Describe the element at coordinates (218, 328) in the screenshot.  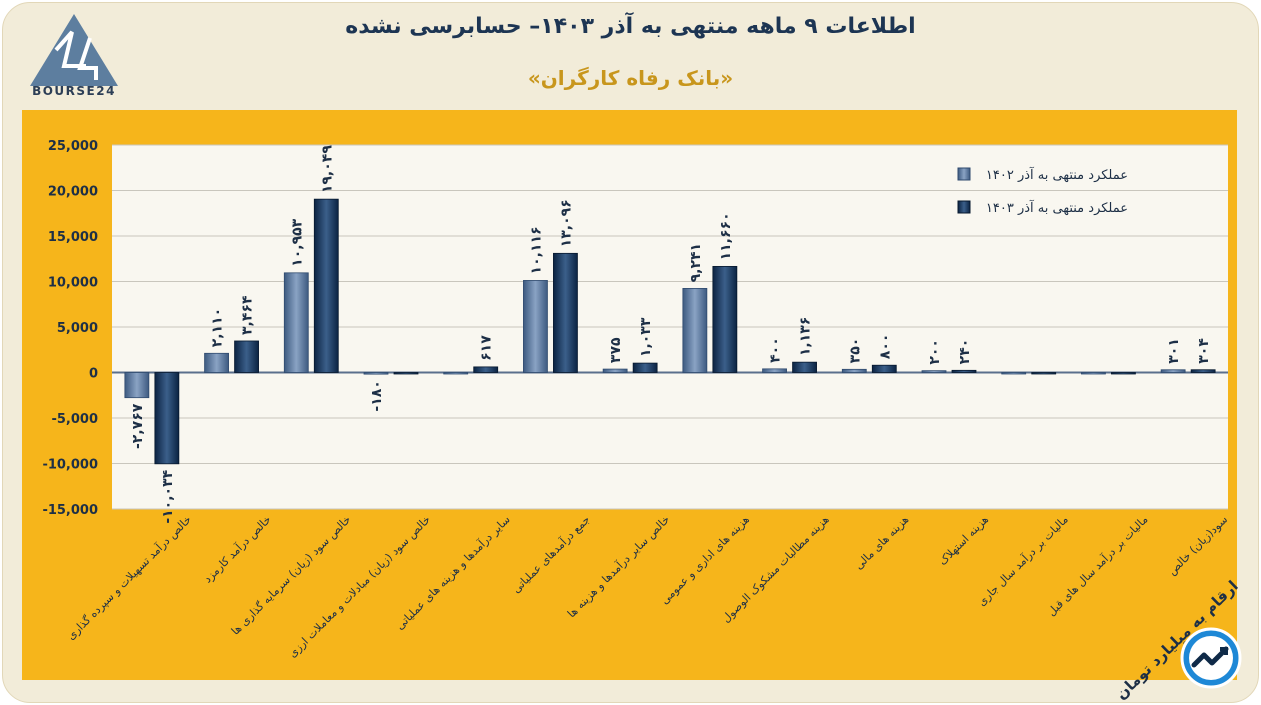
I see `data-label: ۲,۱۱۰` at that location.